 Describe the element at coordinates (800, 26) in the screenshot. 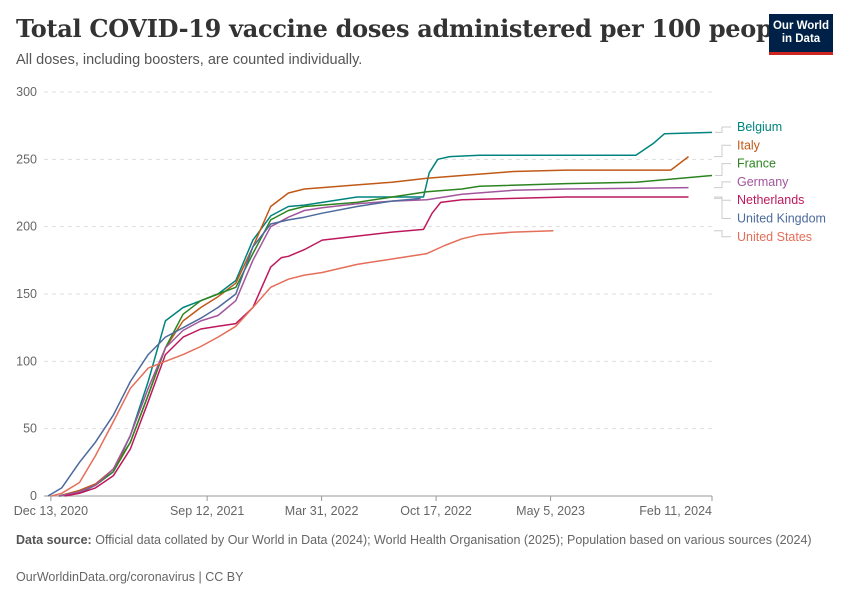

I see `logo-line-1: Our World` at that location.